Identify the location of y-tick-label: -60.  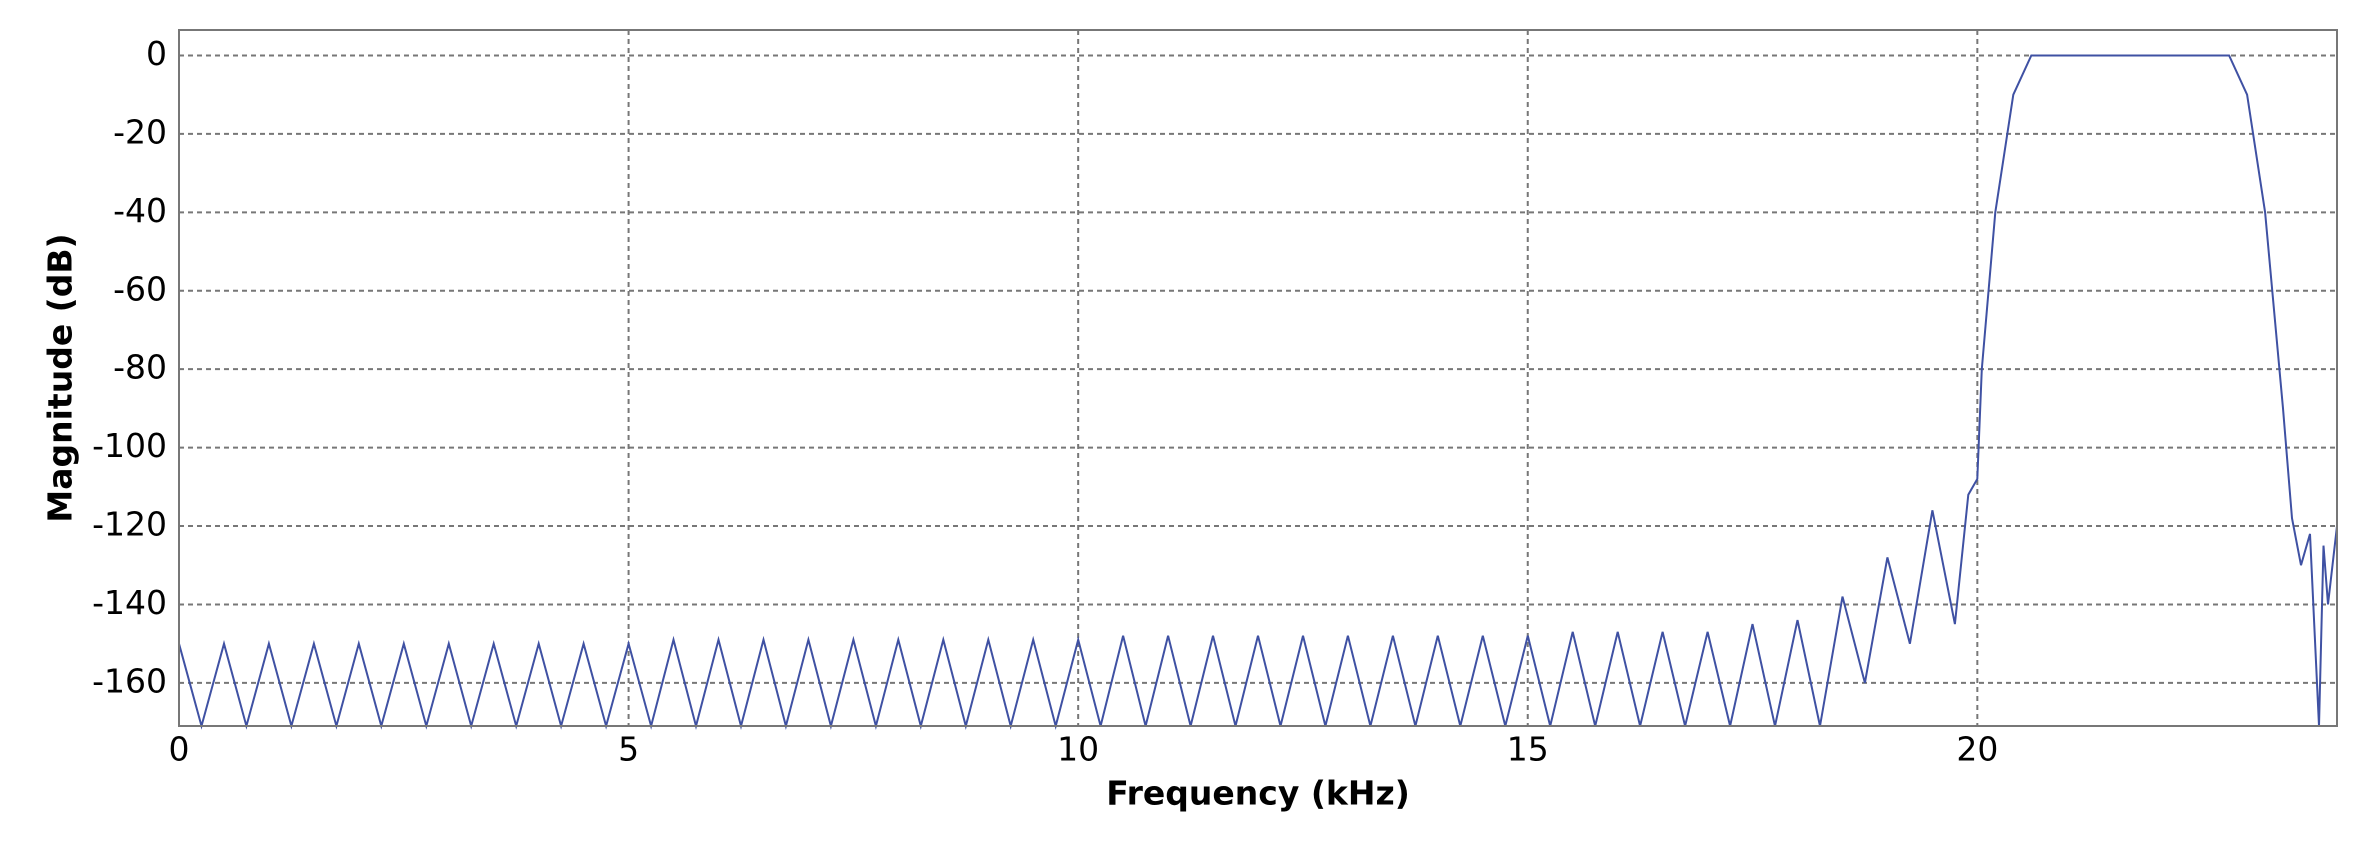
(140, 288).